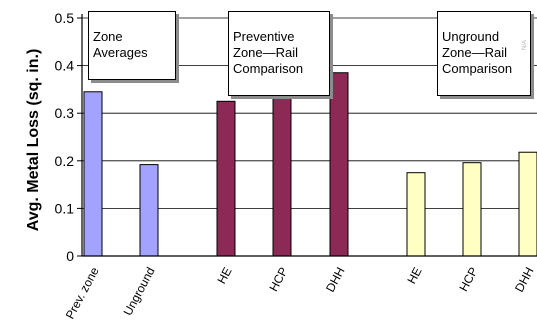 The width and height of the screenshot is (537, 335). What do you see at coordinates (68, 137) in the screenshot?
I see `y-tick-labels: 0 0.1 0.2 0.3 0.4 0.5` at bounding box center [68, 137].